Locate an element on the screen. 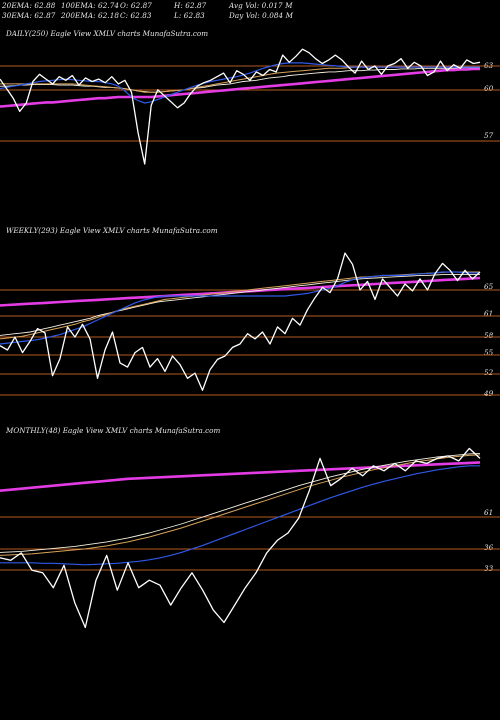 The image size is (500, 720). weekly-y-tick-52: 52 is located at coordinates (489, 372).